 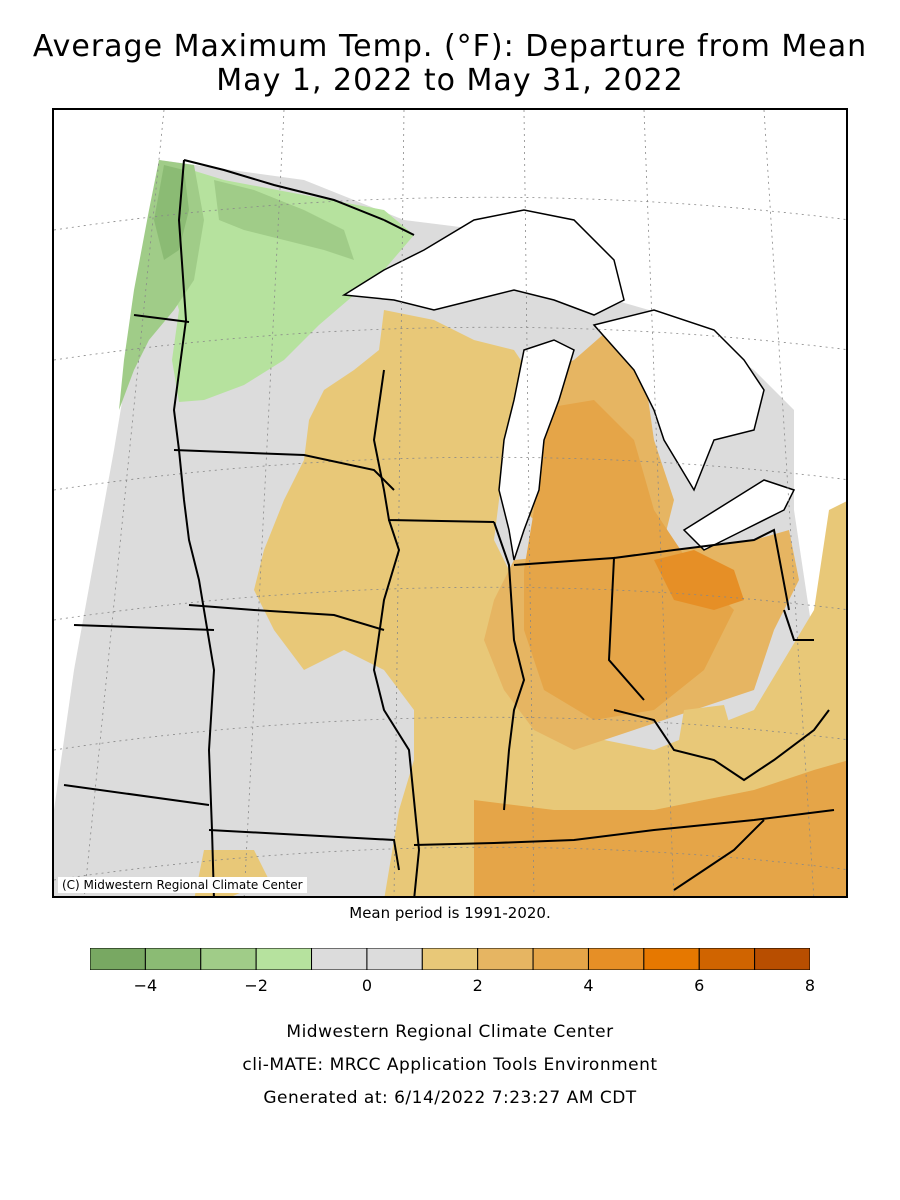 What do you see at coordinates (450, 913) in the screenshot?
I see `mean-period-note: Mean period is 1991-2020.` at bounding box center [450, 913].